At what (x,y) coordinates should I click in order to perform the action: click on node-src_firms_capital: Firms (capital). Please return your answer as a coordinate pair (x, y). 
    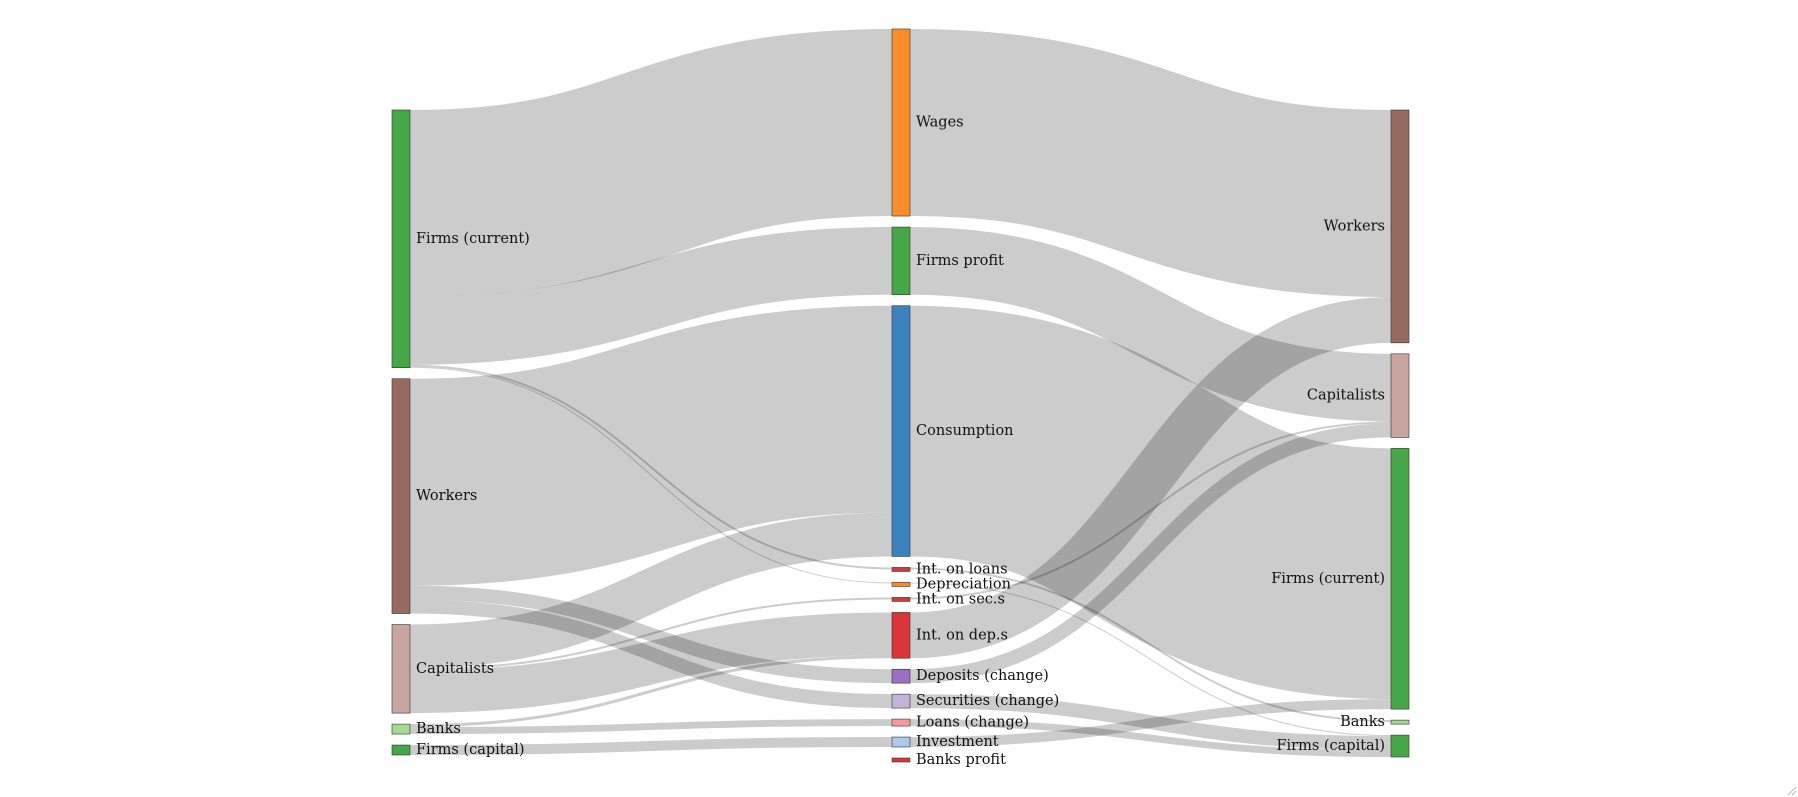
    Looking at the image, I should click on (458, 750).